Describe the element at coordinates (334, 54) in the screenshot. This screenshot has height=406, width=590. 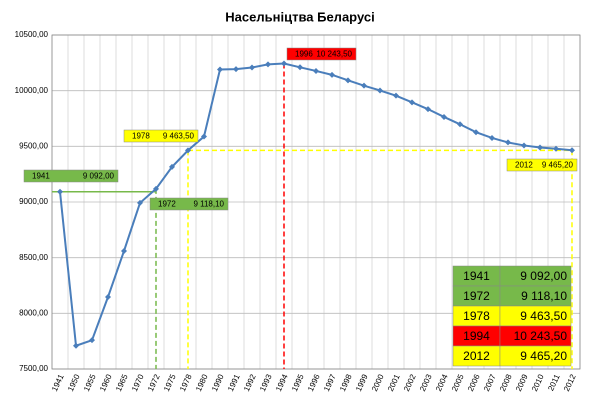
I see `callout-value: 10 243,50` at that location.